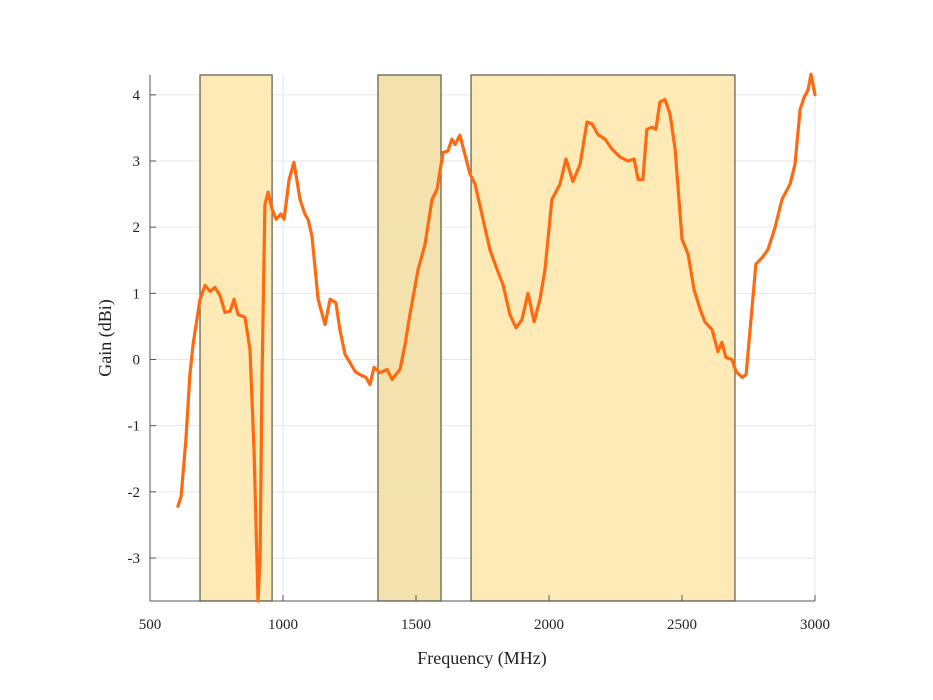 The width and height of the screenshot is (933, 700). I want to click on y-tick-label: 2, so click(137, 228).